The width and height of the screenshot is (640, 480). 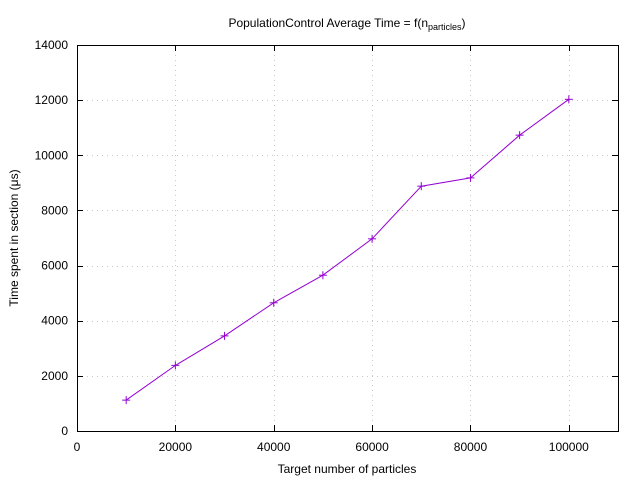 I want to click on y-tick-label: 6000, so click(x=54, y=266).